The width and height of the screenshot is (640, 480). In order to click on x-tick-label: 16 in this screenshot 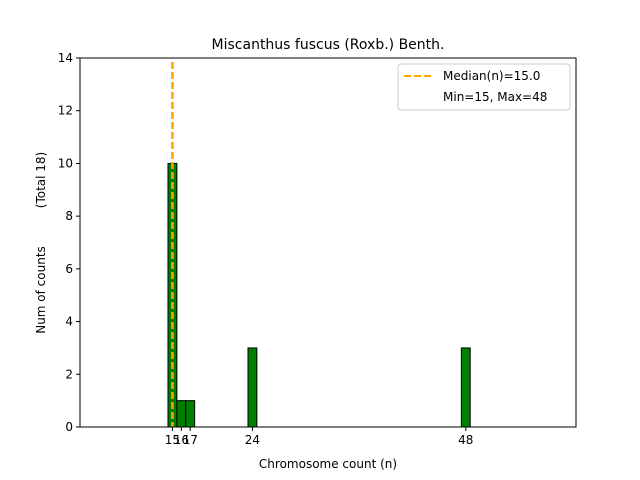, I will do `click(181, 440)`.